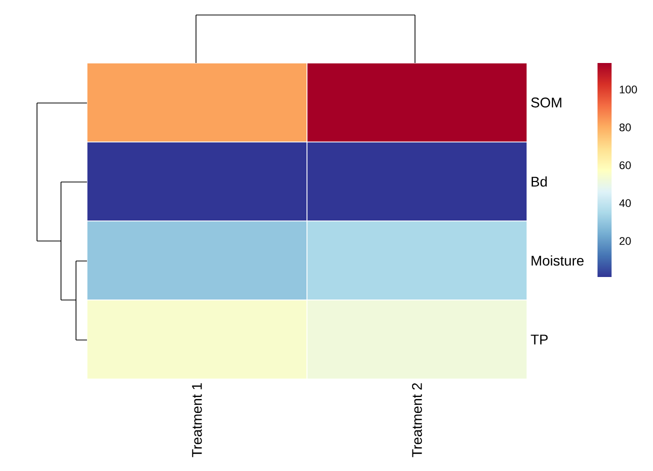 The width and height of the screenshot is (653, 471). Describe the element at coordinates (539, 181) in the screenshot. I see `y-tick-label: Bd` at that location.